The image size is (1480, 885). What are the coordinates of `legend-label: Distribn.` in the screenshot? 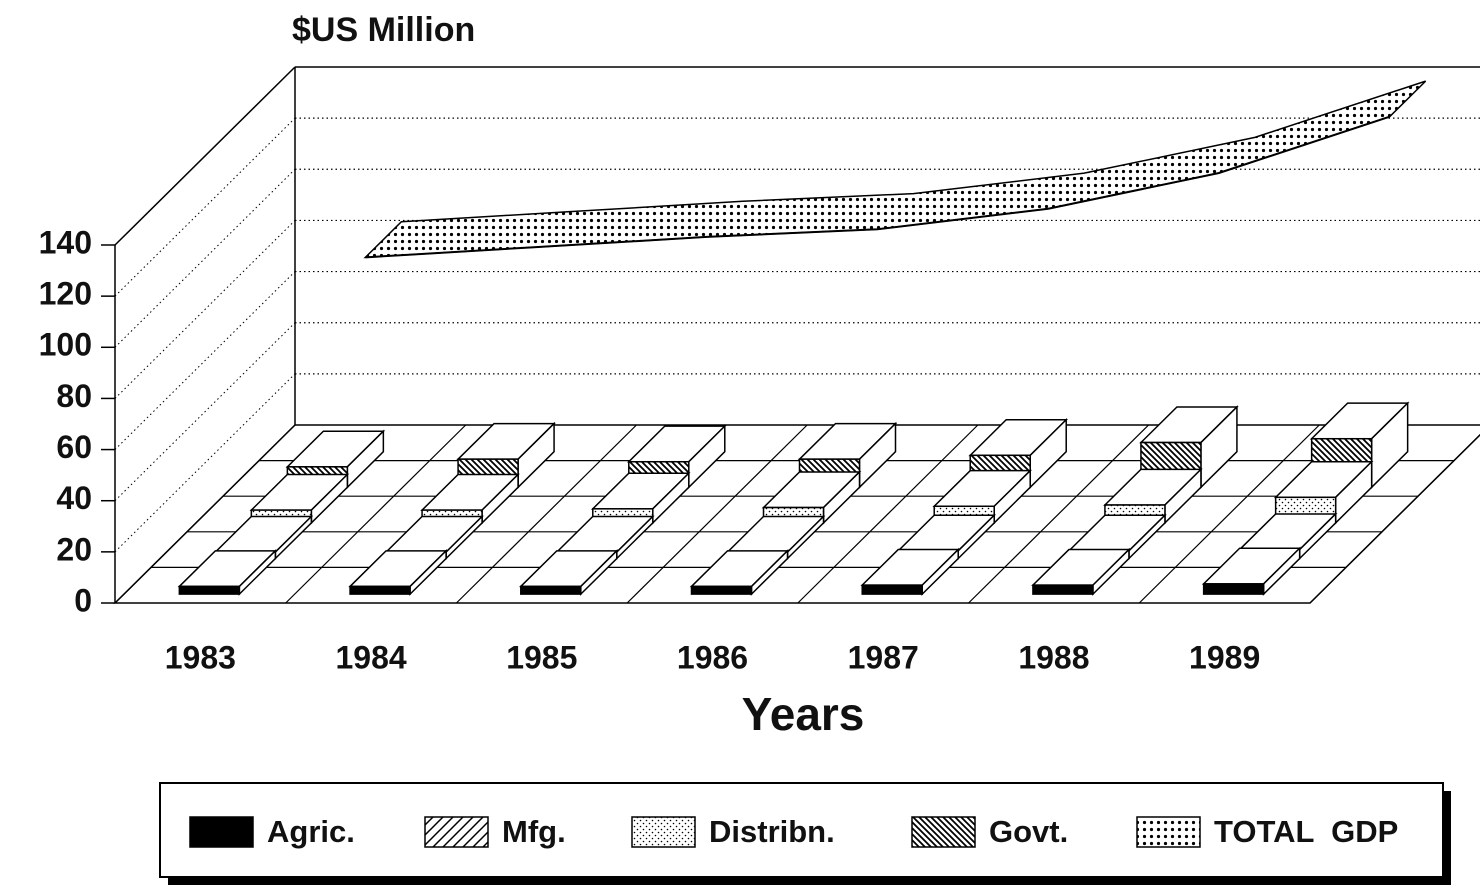 It's located at (772, 831).